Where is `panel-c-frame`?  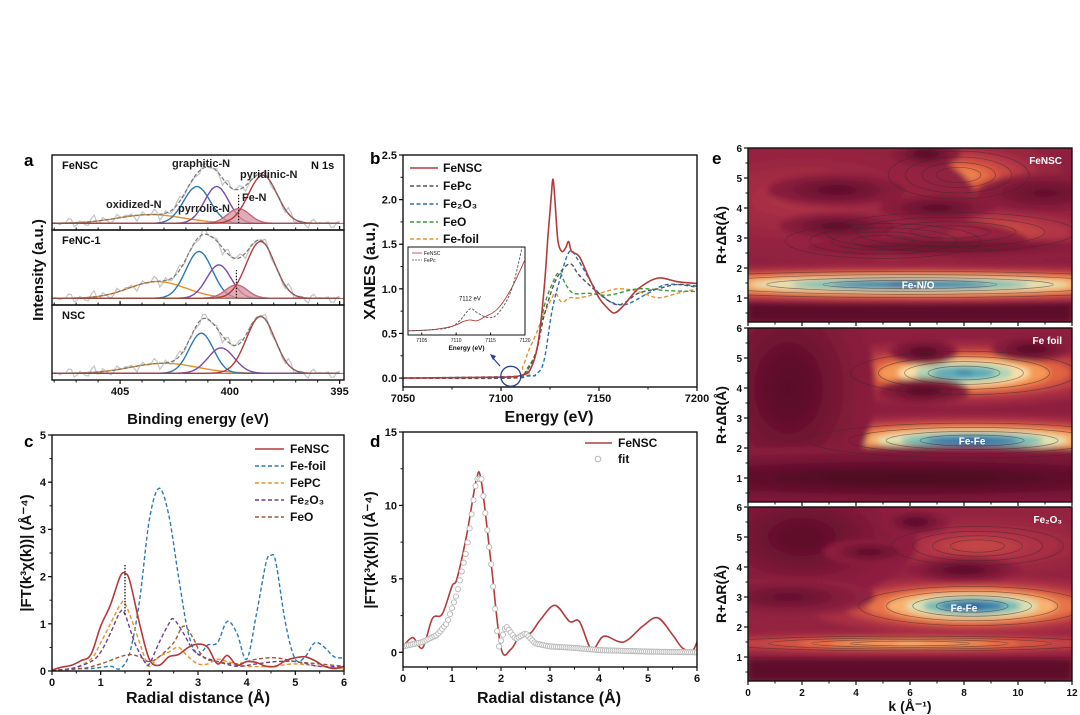
panel-c-frame is located at coordinates (198, 553).